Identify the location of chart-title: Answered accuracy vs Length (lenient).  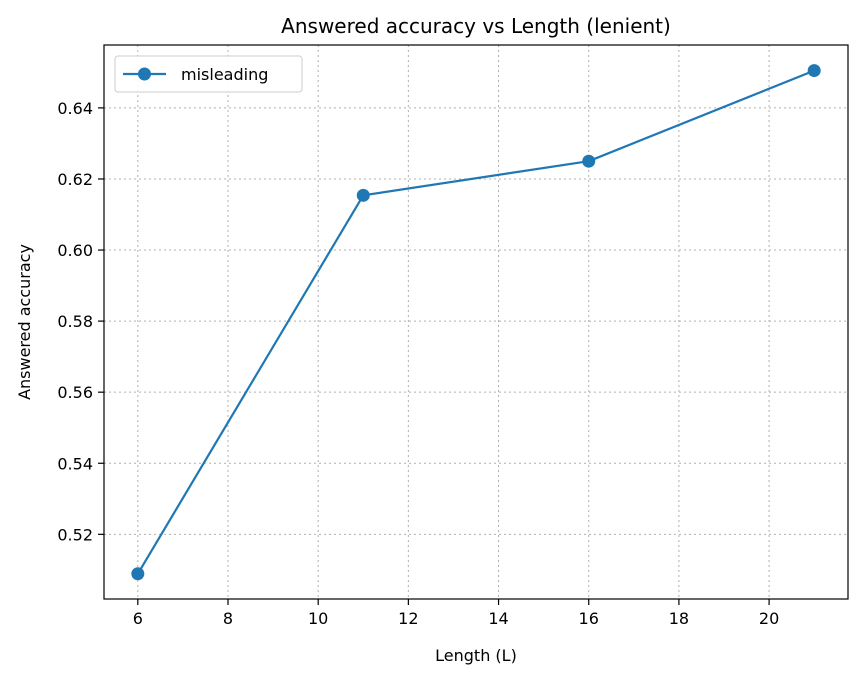
(476, 26).